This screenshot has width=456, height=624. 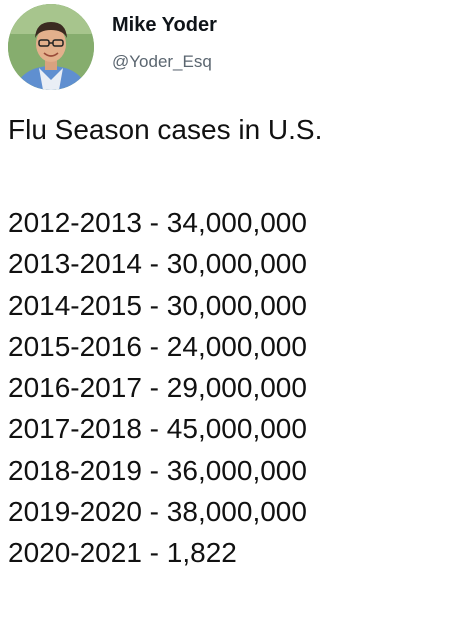 What do you see at coordinates (75, 305) in the screenshot?
I see `season-label: 2014-2015` at bounding box center [75, 305].